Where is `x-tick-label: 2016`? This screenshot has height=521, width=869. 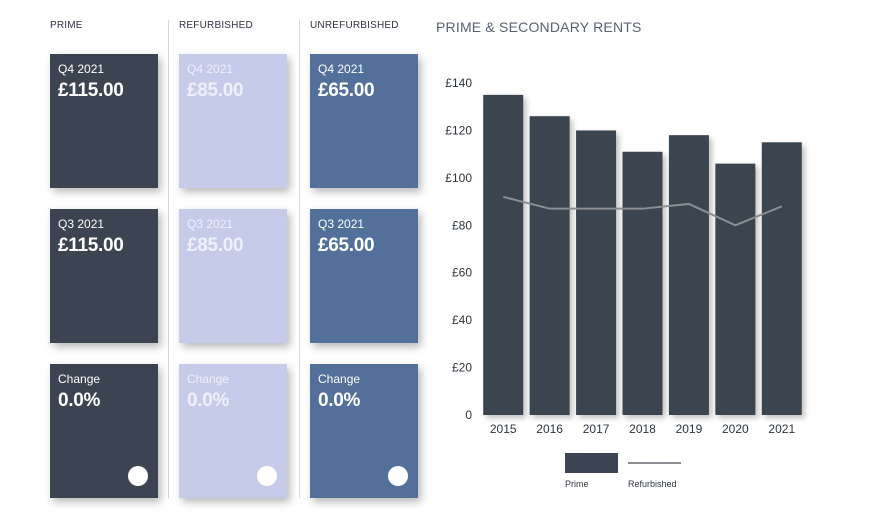 x-tick-label: 2016 is located at coordinates (549, 429).